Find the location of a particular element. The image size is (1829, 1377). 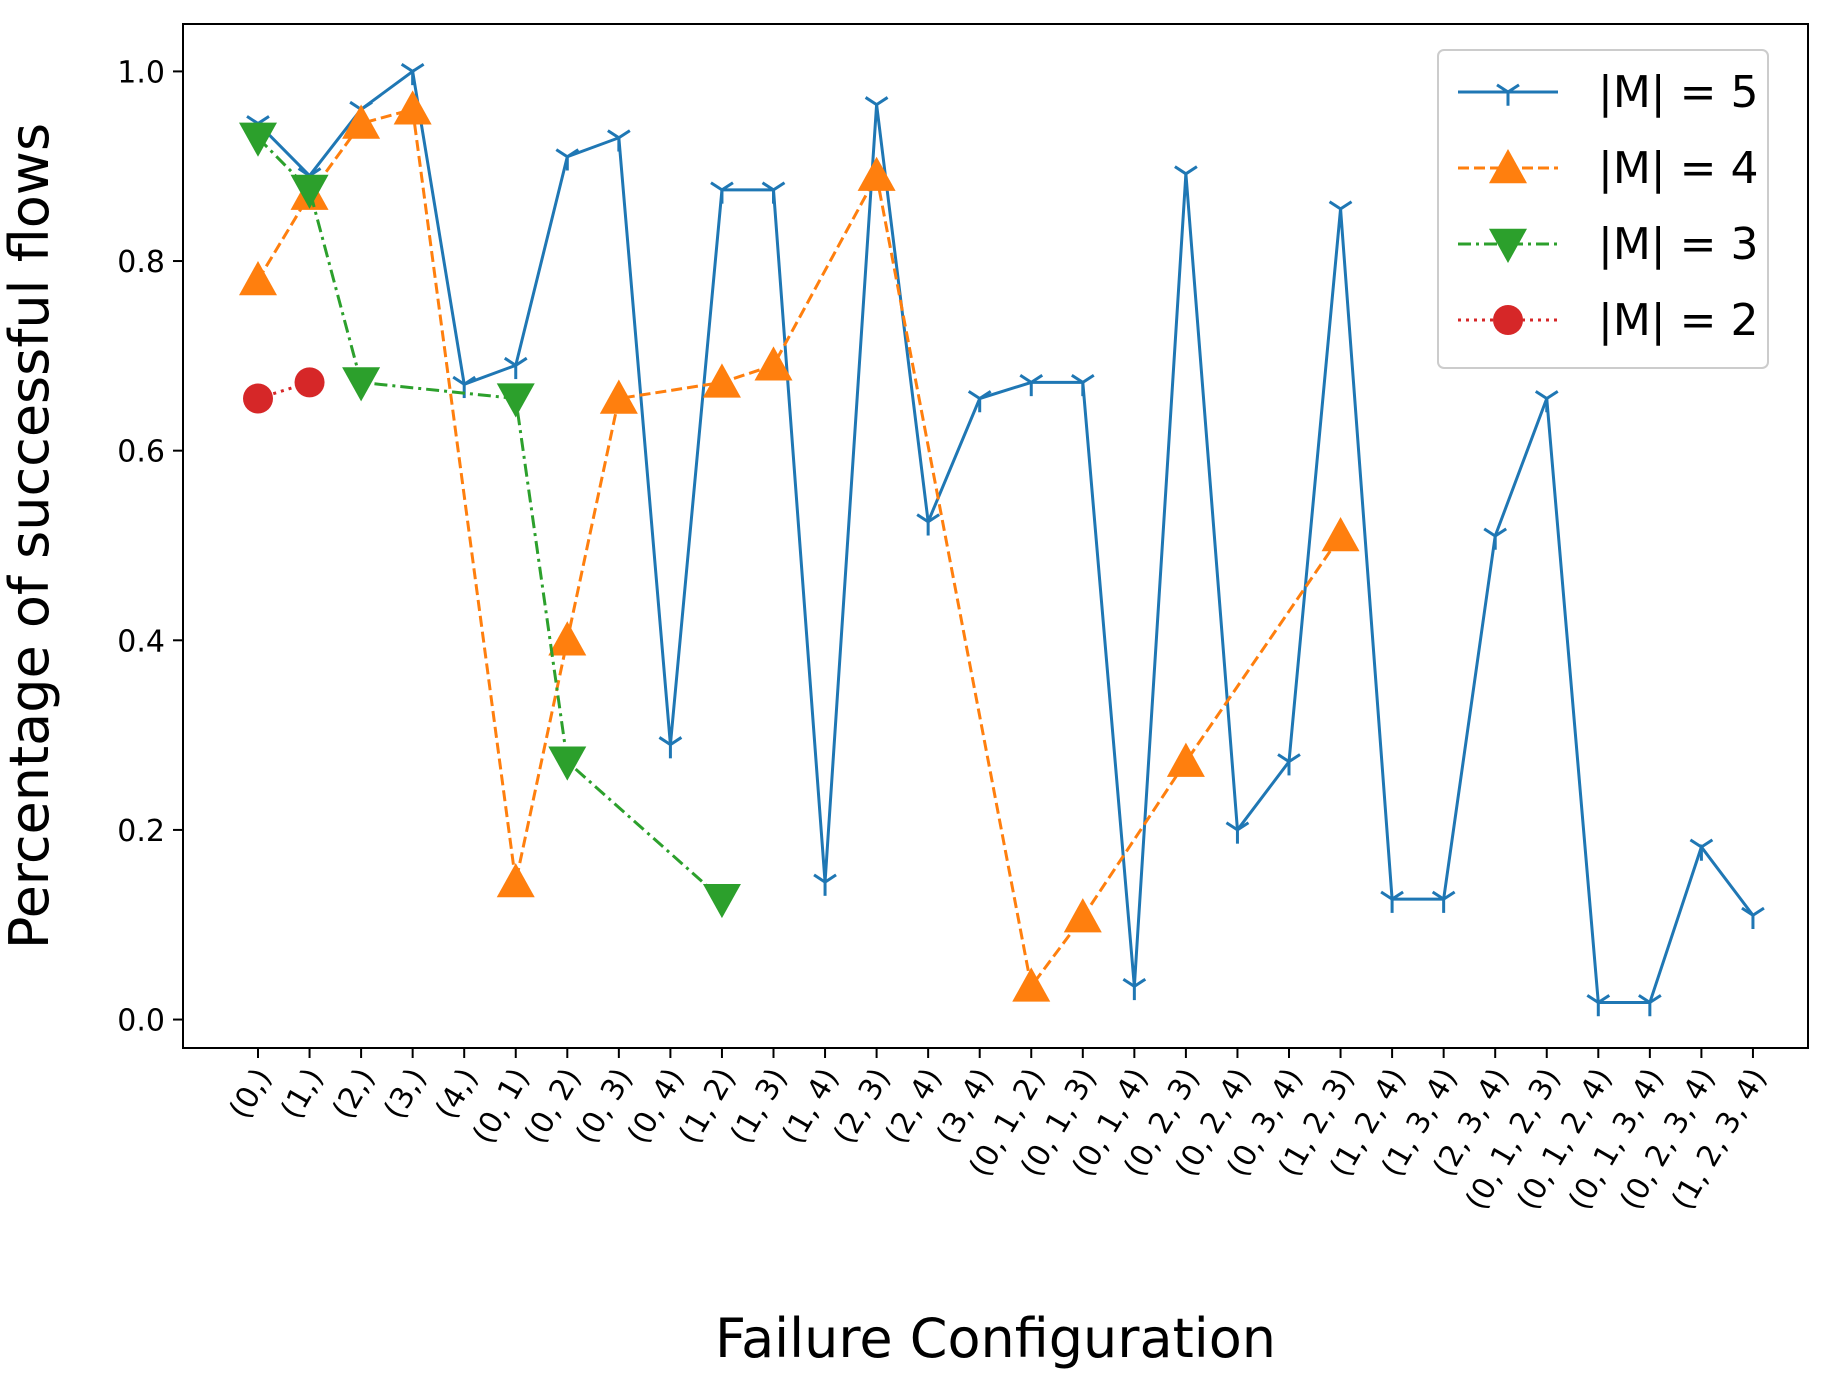

y-tick-label: 1.0 is located at coordinates (141, 72).